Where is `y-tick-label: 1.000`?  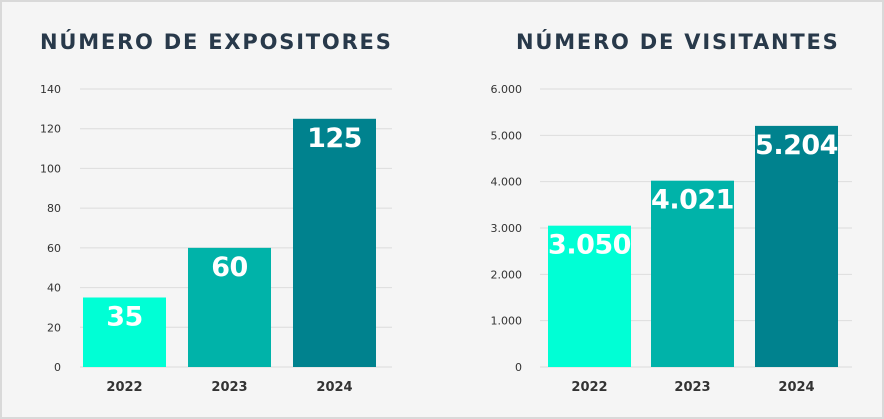
y-tick-label: 1.000 is located at coordinates (507, 321).